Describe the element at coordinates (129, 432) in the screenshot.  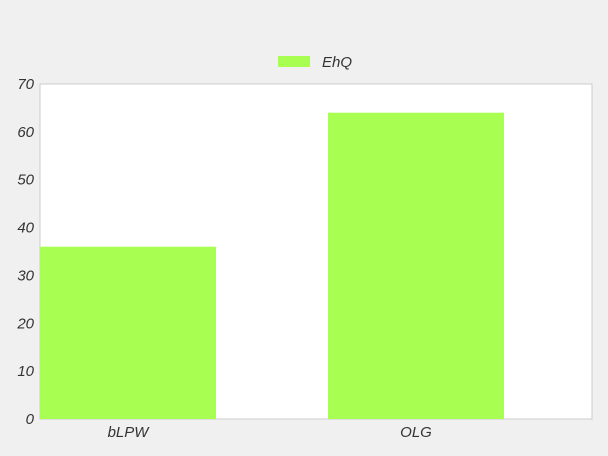
I see `x-tick-label: bLPW` at that location.